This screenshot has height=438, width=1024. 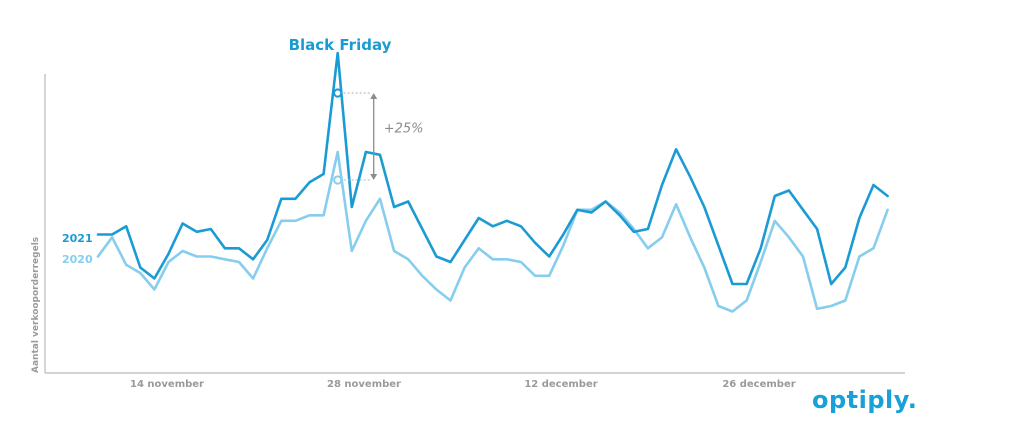 What do you see at coordinates (560, 384) in the screenshot?
I see `x-tick-label: 12 december` at bounding box center [560, 384].